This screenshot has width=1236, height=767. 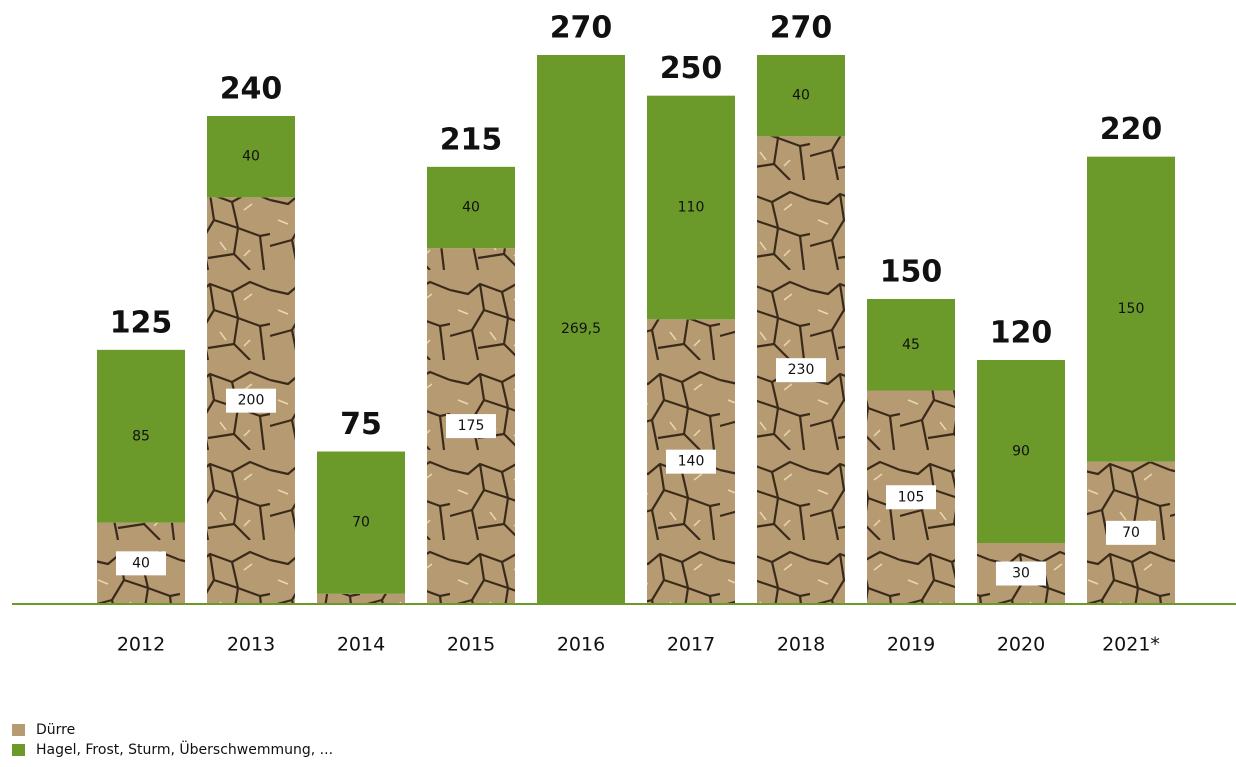 I want to click on segment-label: 269,5, so click(x=581, y=329).